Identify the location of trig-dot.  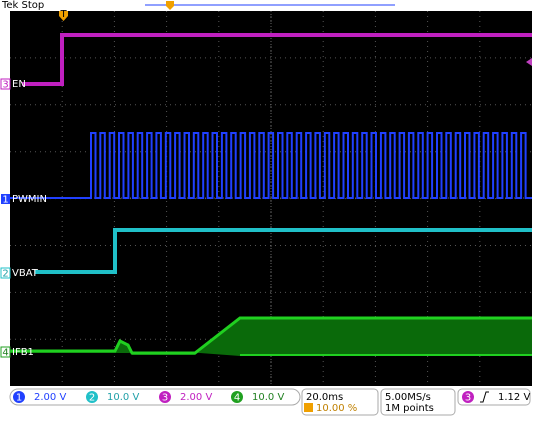
(468, 397).